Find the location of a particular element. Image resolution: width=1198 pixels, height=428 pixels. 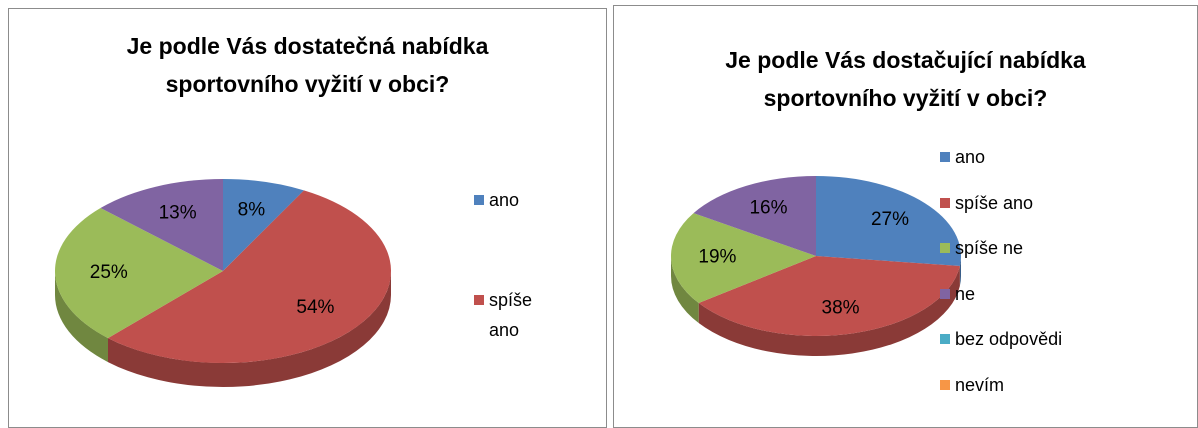

data-label: 27% is located at coordinates (890, 219).